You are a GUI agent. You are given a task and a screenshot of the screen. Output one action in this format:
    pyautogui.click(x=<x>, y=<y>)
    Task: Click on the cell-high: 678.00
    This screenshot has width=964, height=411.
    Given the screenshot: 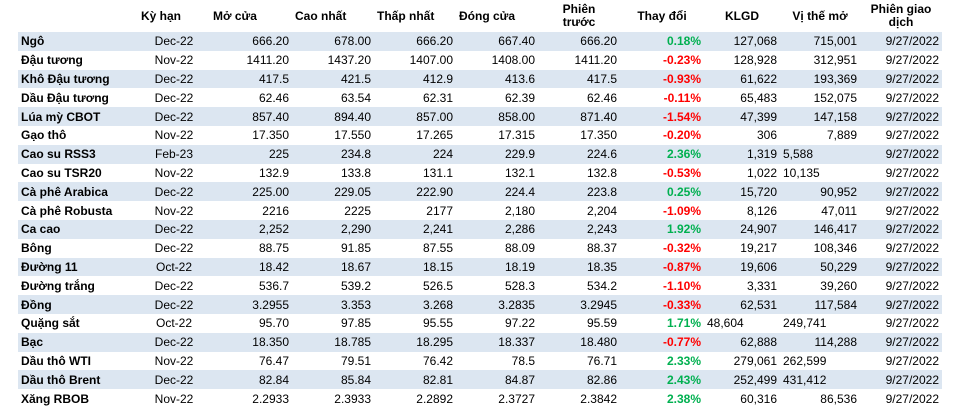 What is the action you would take?
    pyautogui.click(x=333, y=41)
    